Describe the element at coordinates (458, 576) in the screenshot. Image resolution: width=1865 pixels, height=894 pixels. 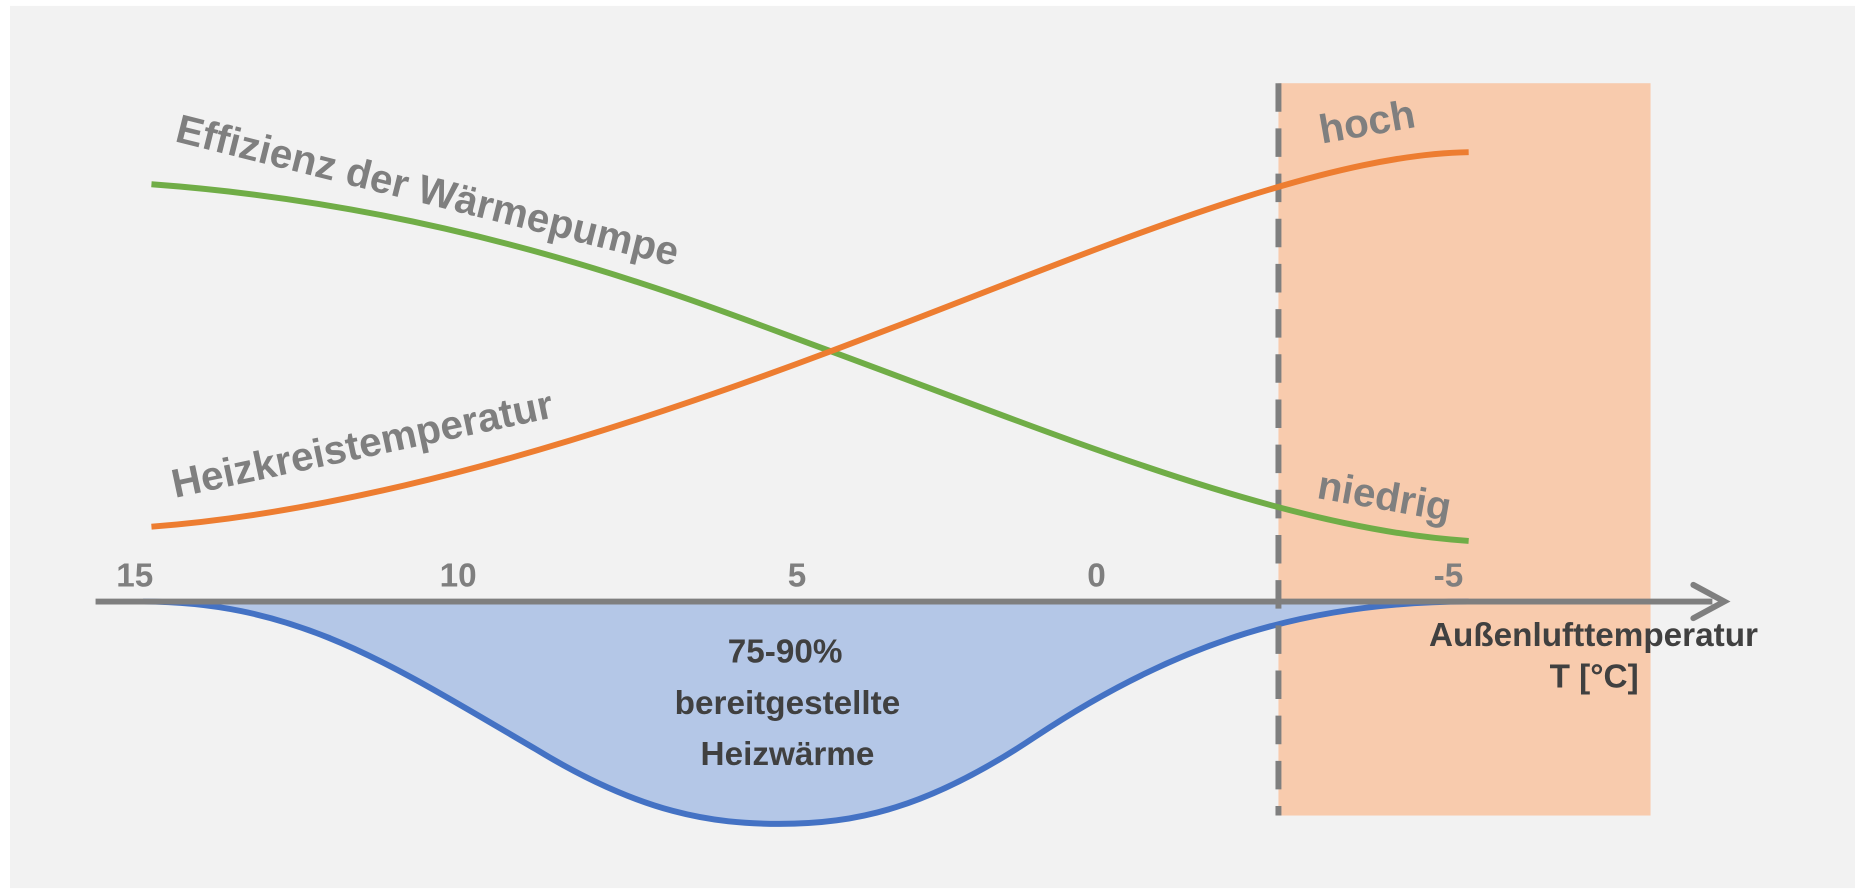
I see `x-tick-label: 10` at that location.